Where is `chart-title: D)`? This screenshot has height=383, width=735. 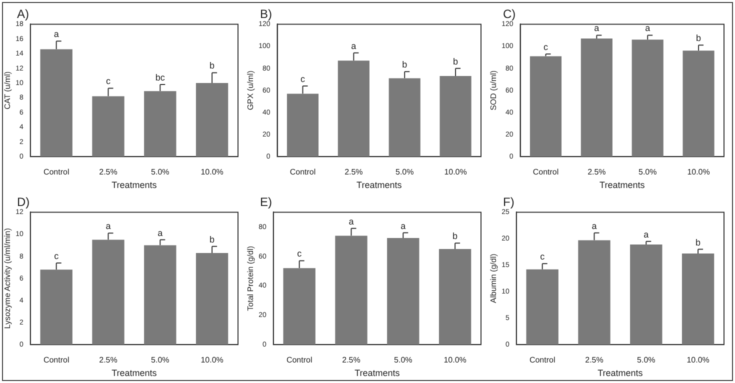
chart-title: D) is located at coordinates (23, 202).